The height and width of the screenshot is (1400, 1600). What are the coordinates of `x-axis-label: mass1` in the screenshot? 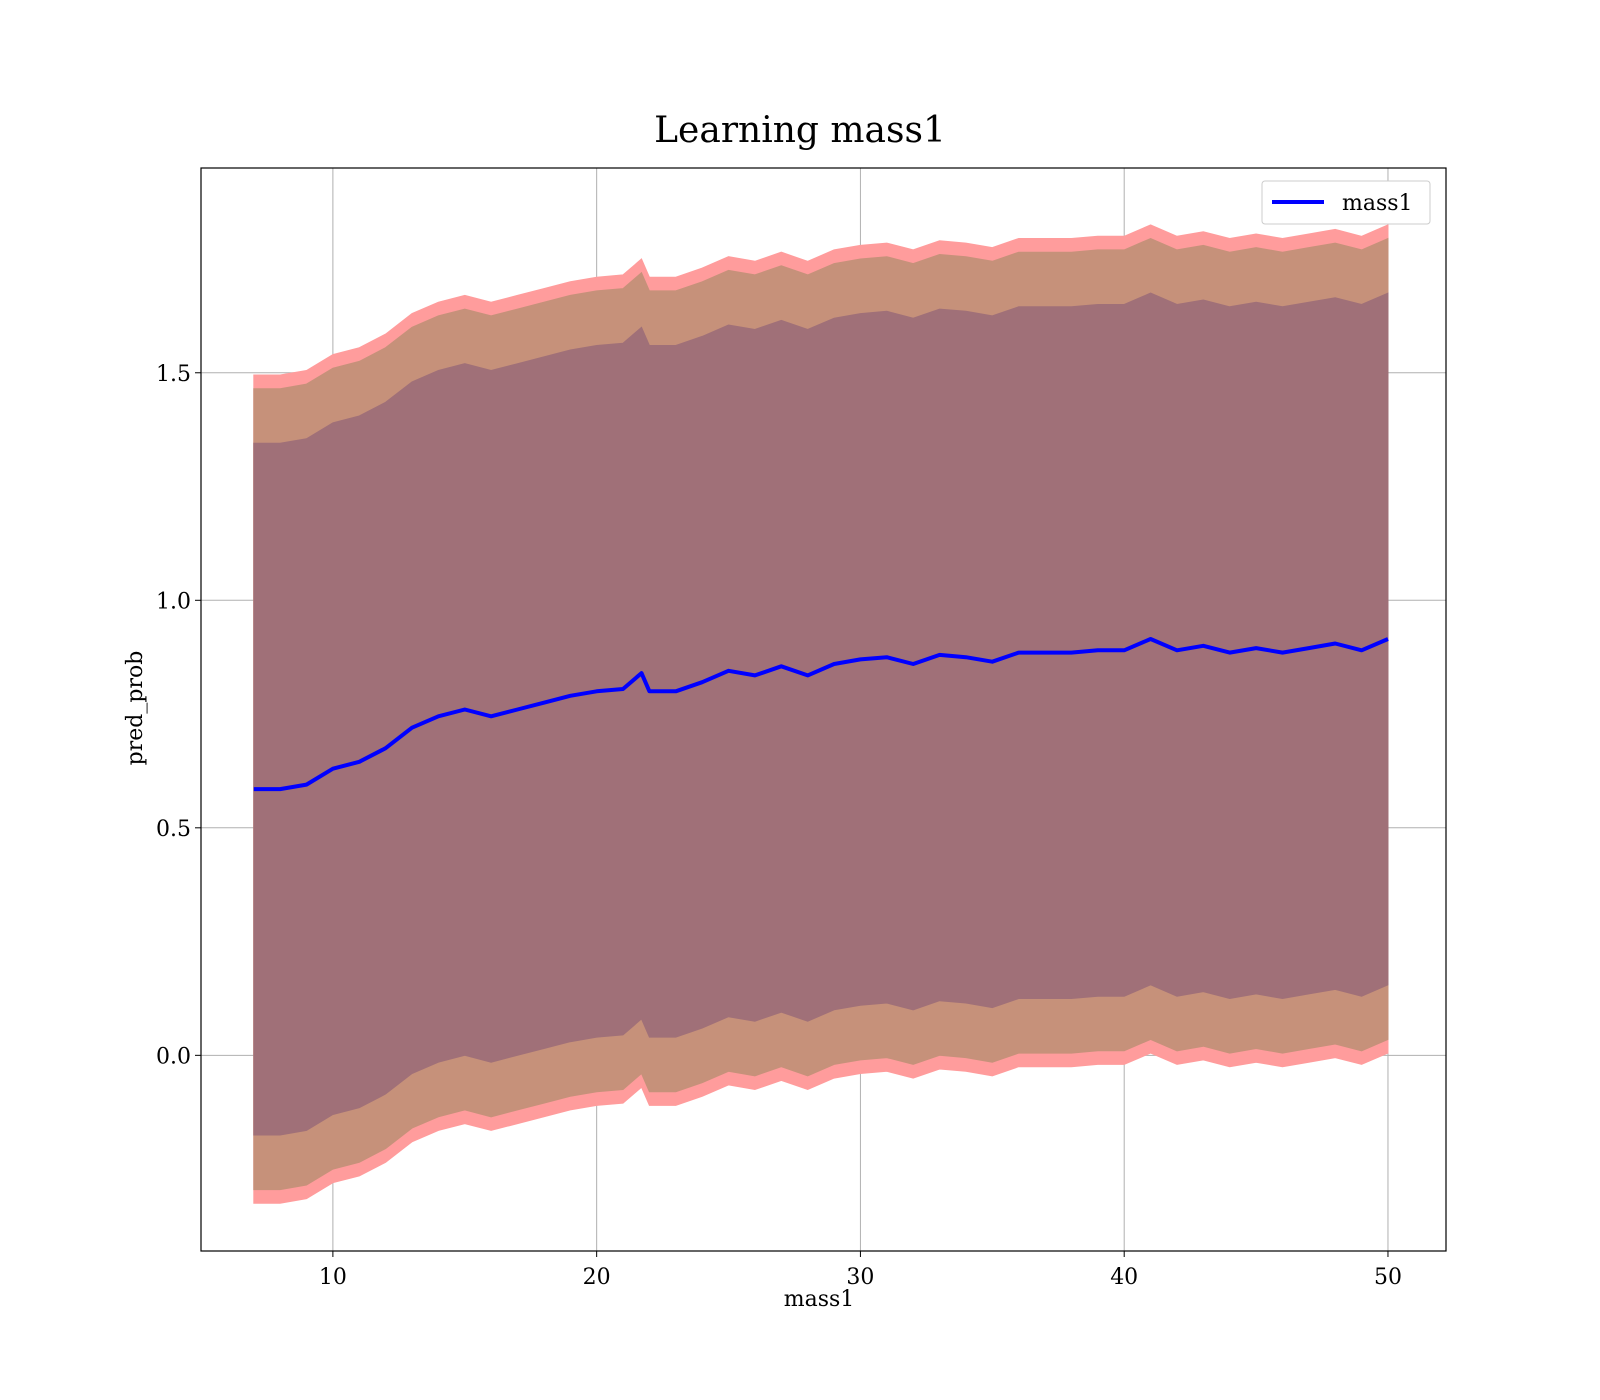 It's located at (819, 1299).